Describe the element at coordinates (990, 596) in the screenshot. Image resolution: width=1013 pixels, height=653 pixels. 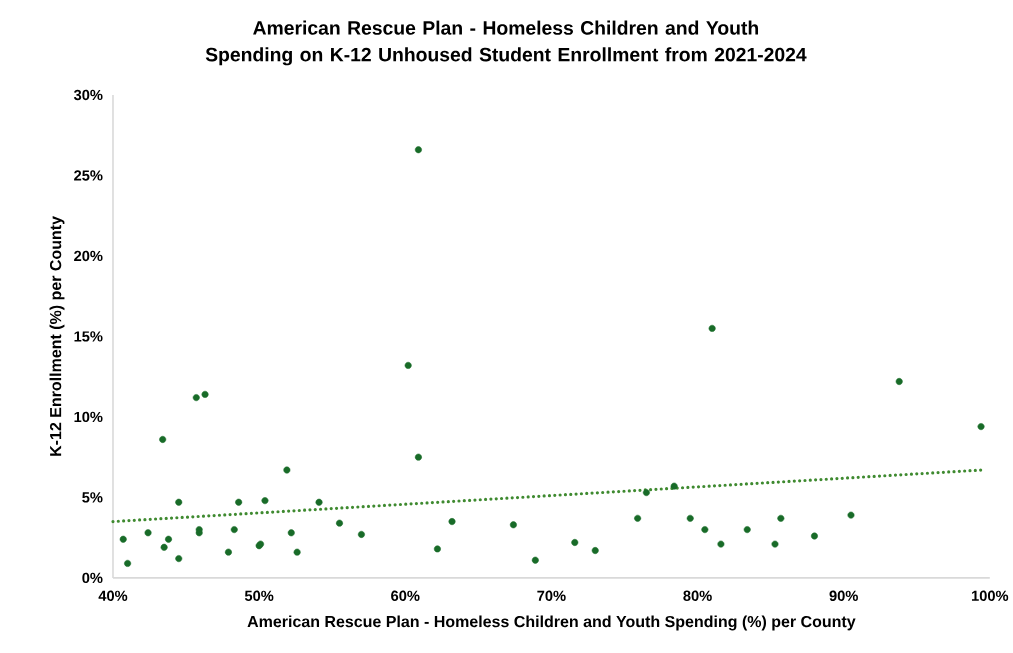
I see `x-tick-label: 100%` at that location.